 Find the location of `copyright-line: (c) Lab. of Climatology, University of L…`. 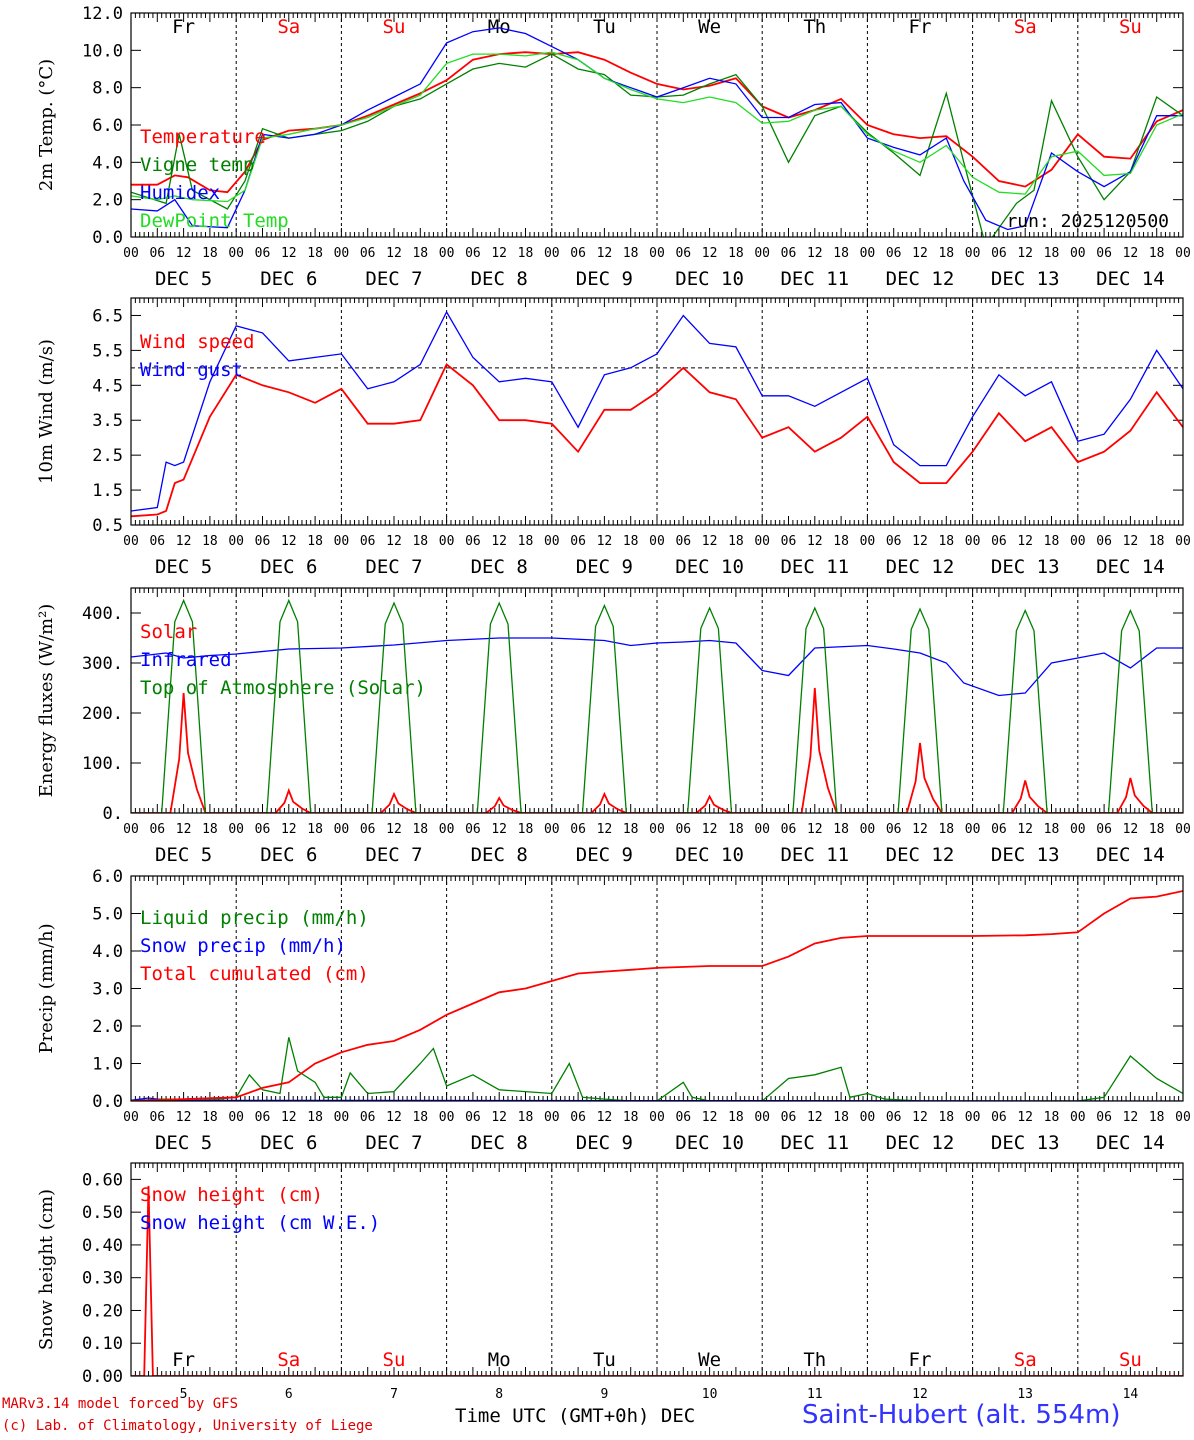

copyright-line: (c) Lab. of Climatology, University of L… is located at coordinates (187, 1426).